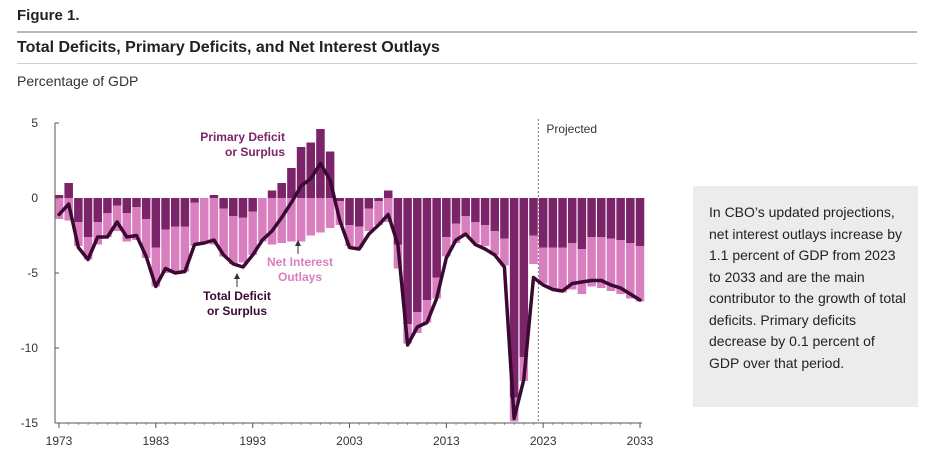 The height and width of the screenshot is (476, 931). Describe the element at coordinates (32, 273) in the screenshot. I see `y-tick-label: -5` at that location.